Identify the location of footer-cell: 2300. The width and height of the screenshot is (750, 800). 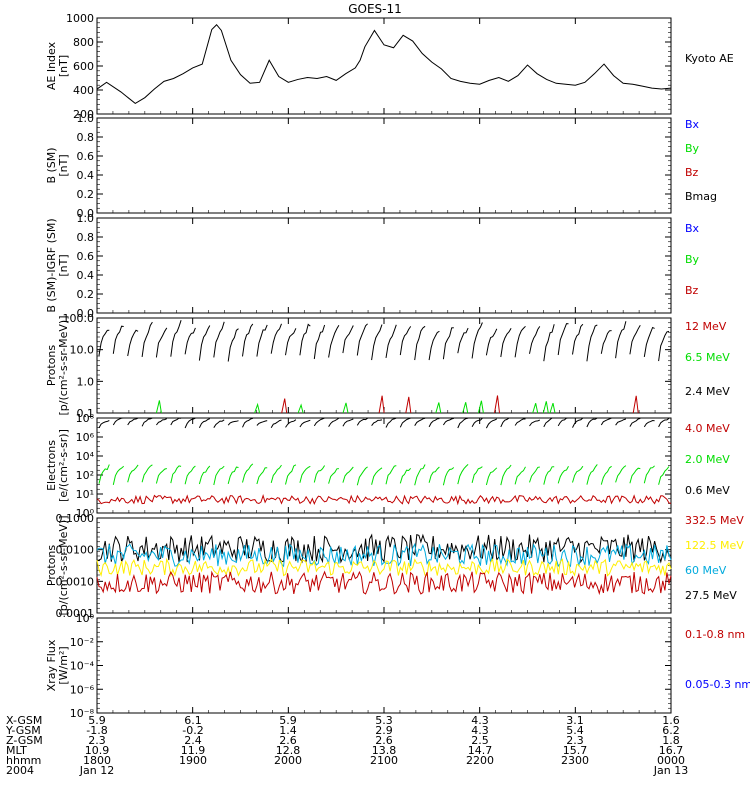
(575, 760).